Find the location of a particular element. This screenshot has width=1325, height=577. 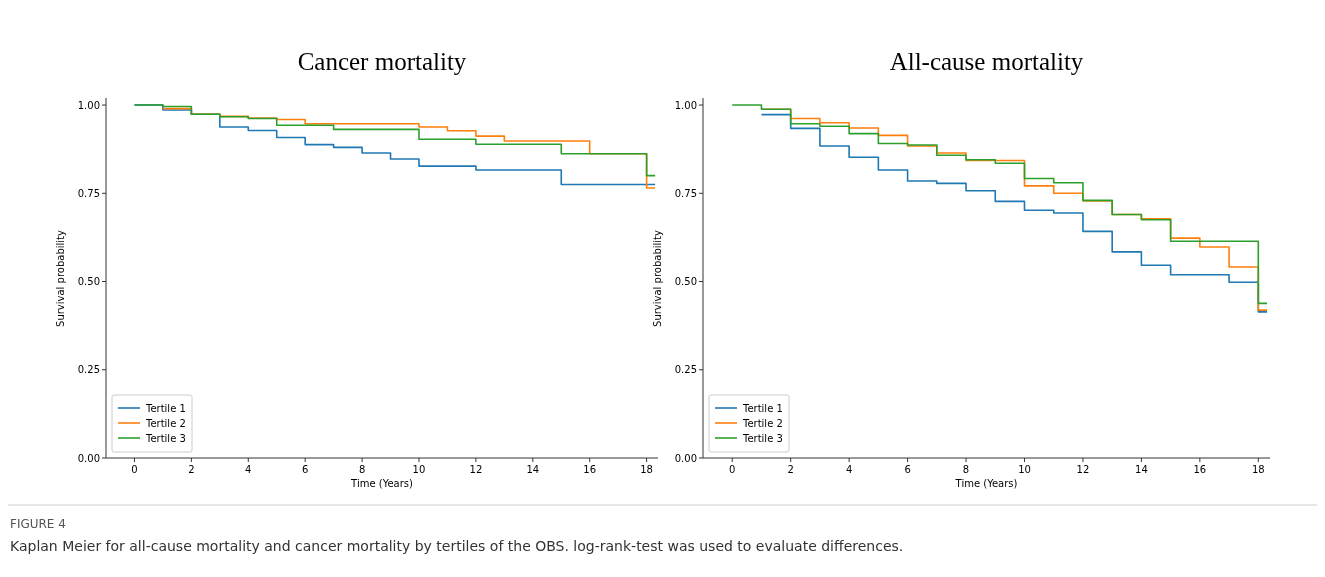

chart-title: Cancer mortality is located at coordinates (382, 61).